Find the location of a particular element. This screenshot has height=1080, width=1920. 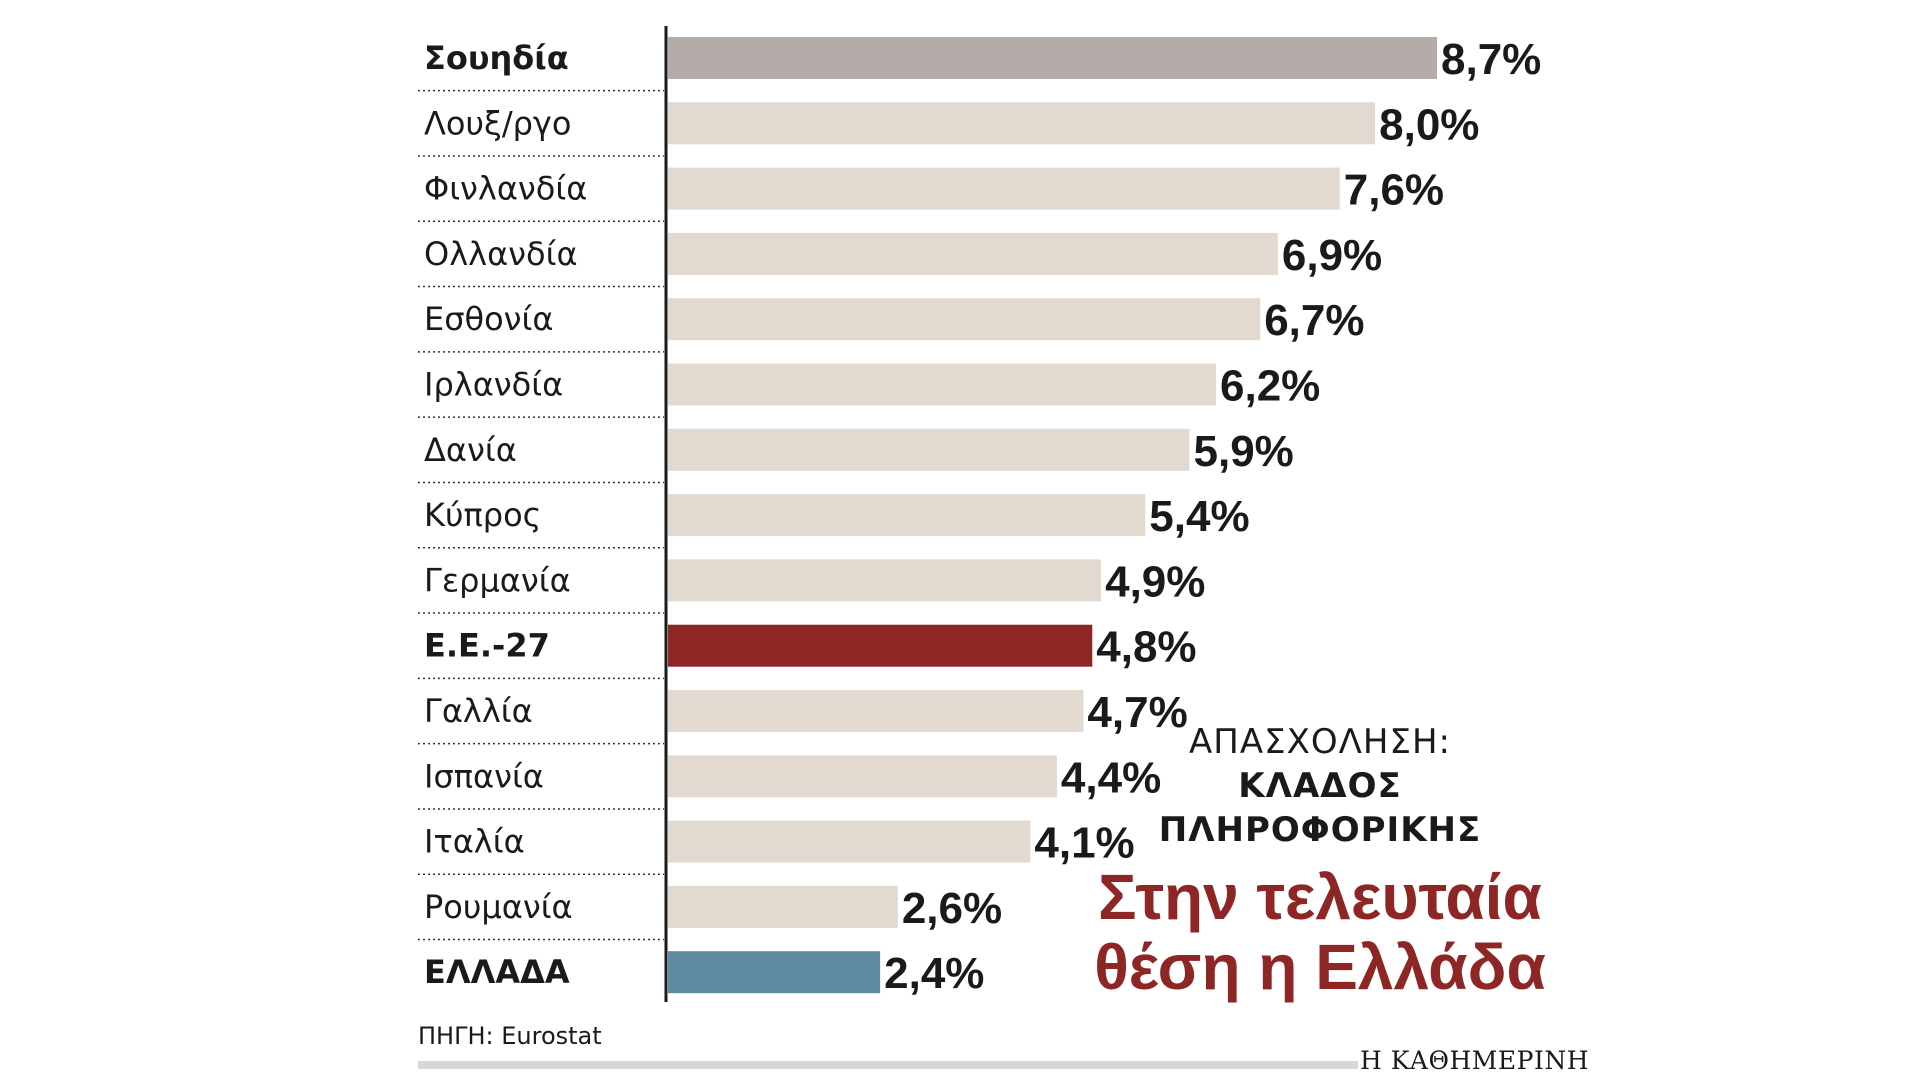

data-label: 6,2% is located at coordinates (1270, 386).